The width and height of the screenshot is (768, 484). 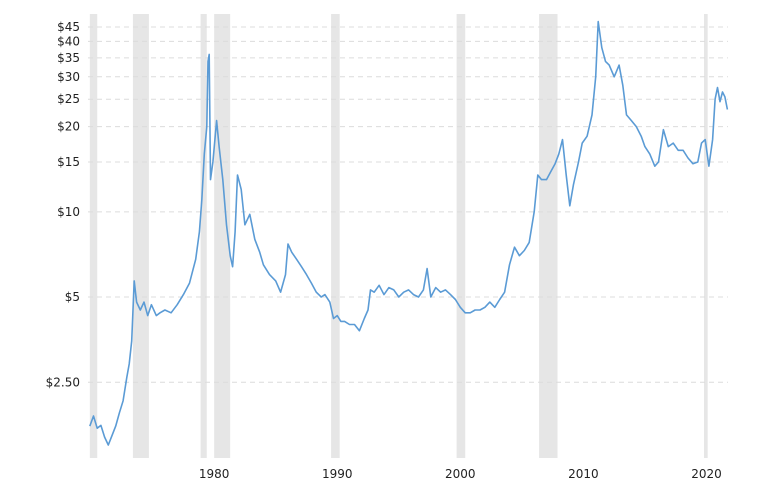 What do you see at coordinates (63, 204) in the screenshot?
I see `y-axis-ticks: $2.50 $5 $10 $15 $20 $25 $30 $35 $40$45` at bounding box center [63, 204].